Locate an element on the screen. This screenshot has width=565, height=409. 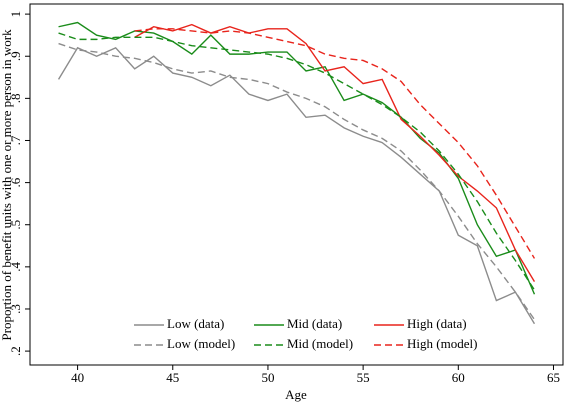
legend-box is located at coordinates (309, 335).